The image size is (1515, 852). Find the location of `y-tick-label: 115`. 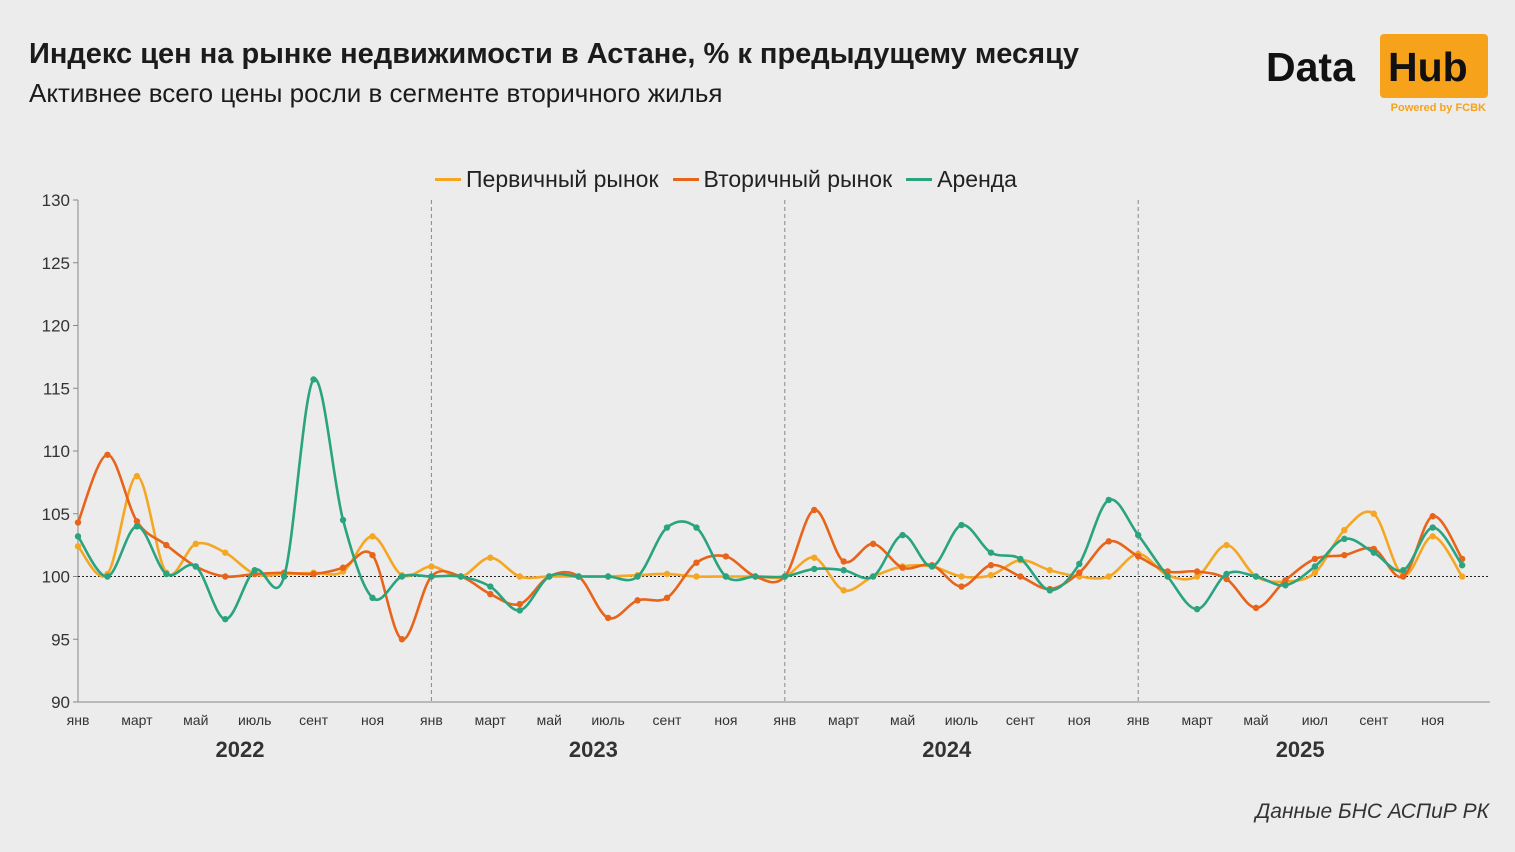

y-tick-label: 115 is located at coordinates (56, 388).